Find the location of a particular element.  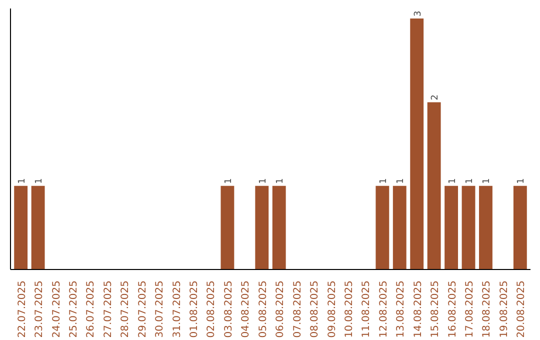

x-tick-label: 24.07.2025 is located at coordinates (56, 309).